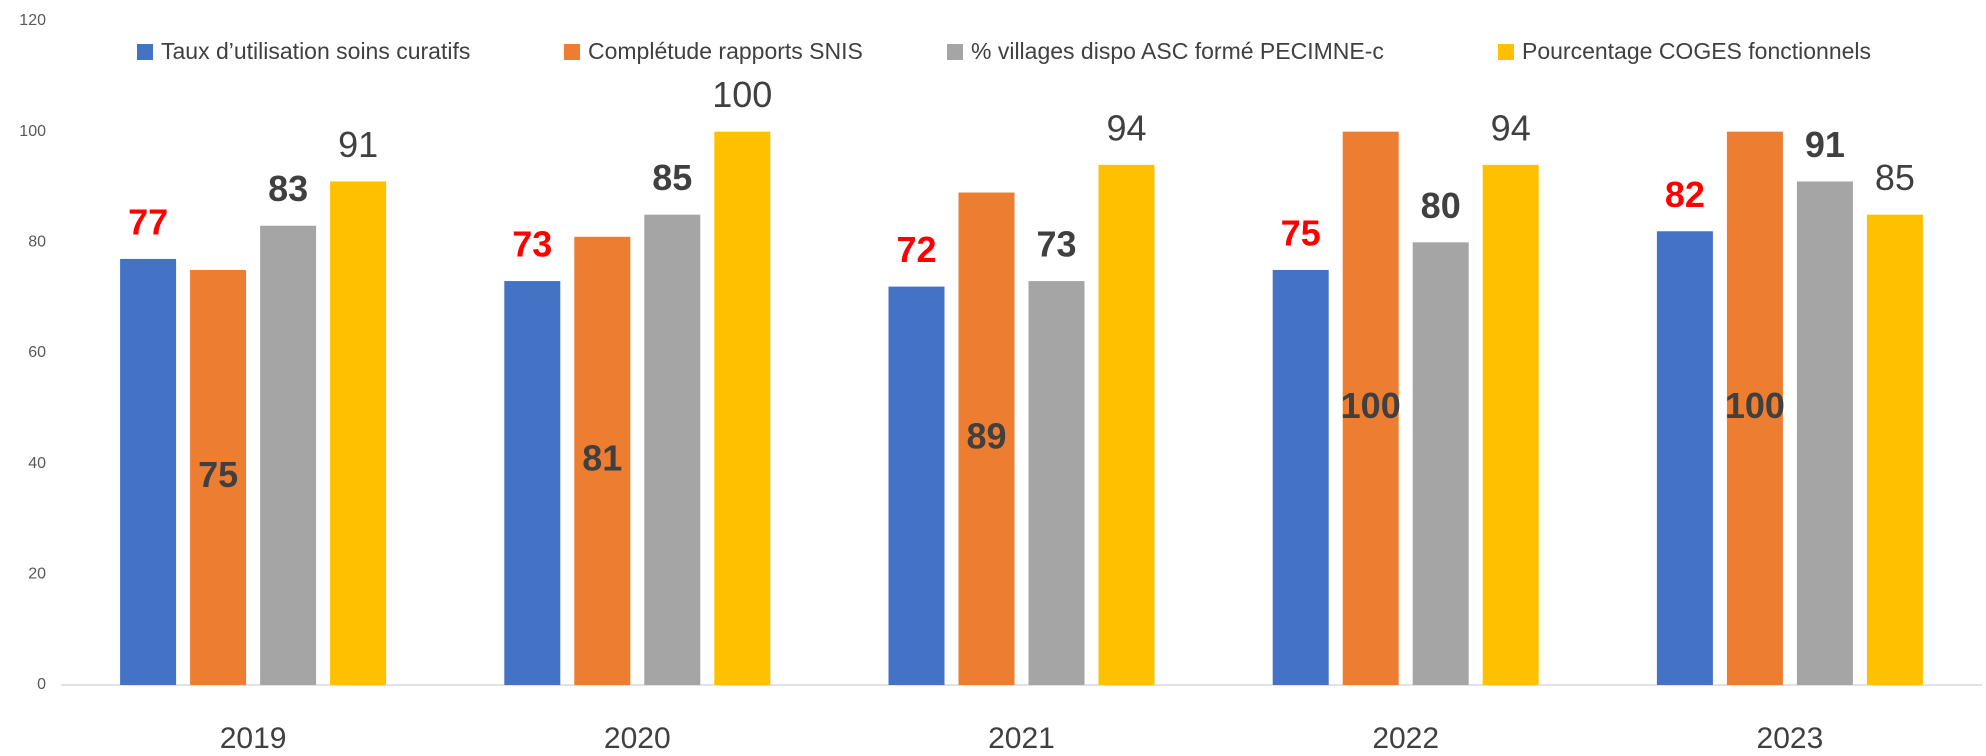  I want to click on y-tick-label: 100, so click(32, 131).